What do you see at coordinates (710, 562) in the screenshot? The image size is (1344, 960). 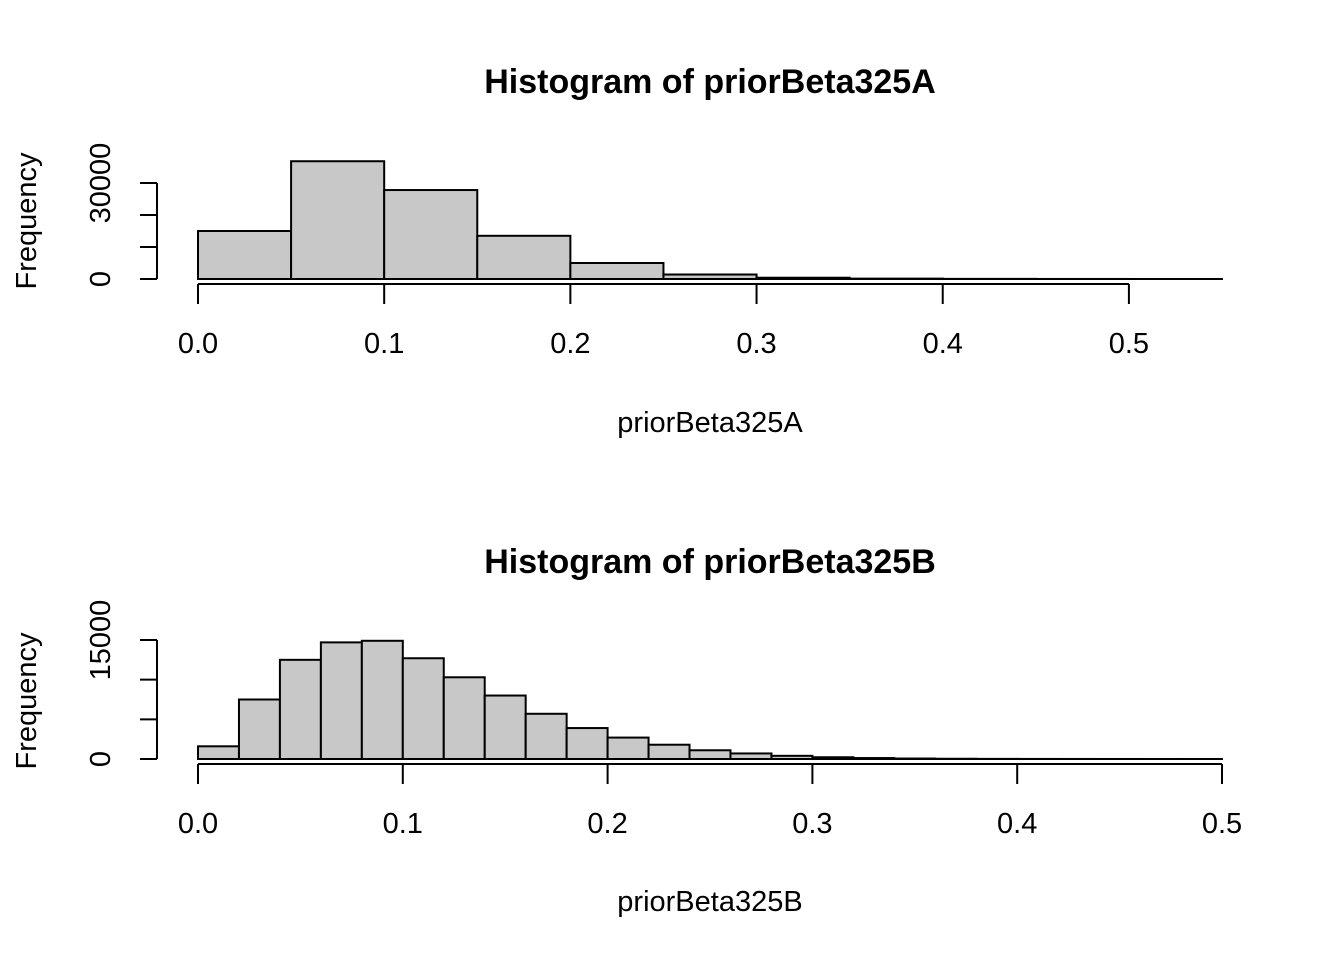 I see `chart-title: Histogram of priorBeta325B` at bounding box center [710, 562].